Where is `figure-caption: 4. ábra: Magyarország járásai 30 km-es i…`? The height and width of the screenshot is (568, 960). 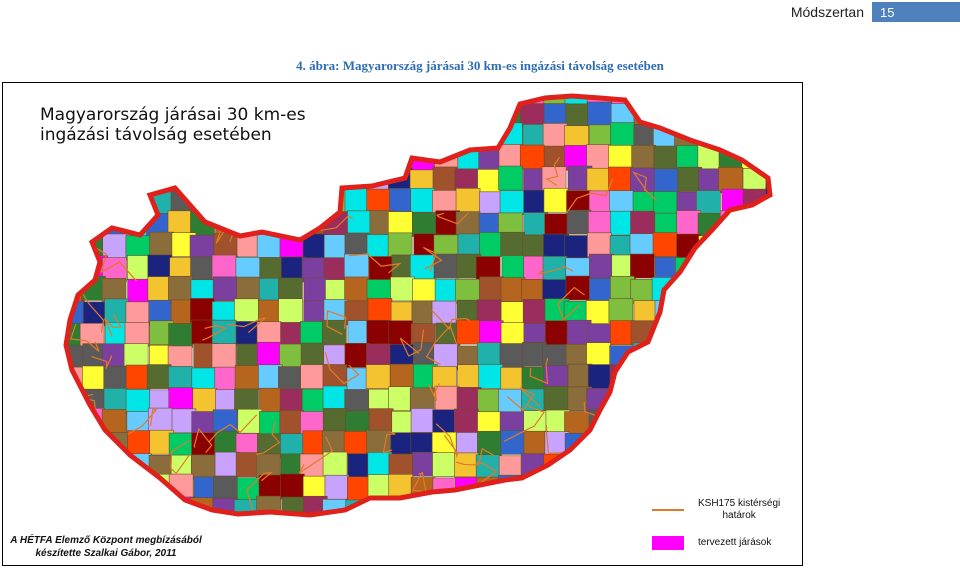 figure-caption: 4. ábra: Magyarország járásai 30 km-es i… is located at coordinates (480, 65).